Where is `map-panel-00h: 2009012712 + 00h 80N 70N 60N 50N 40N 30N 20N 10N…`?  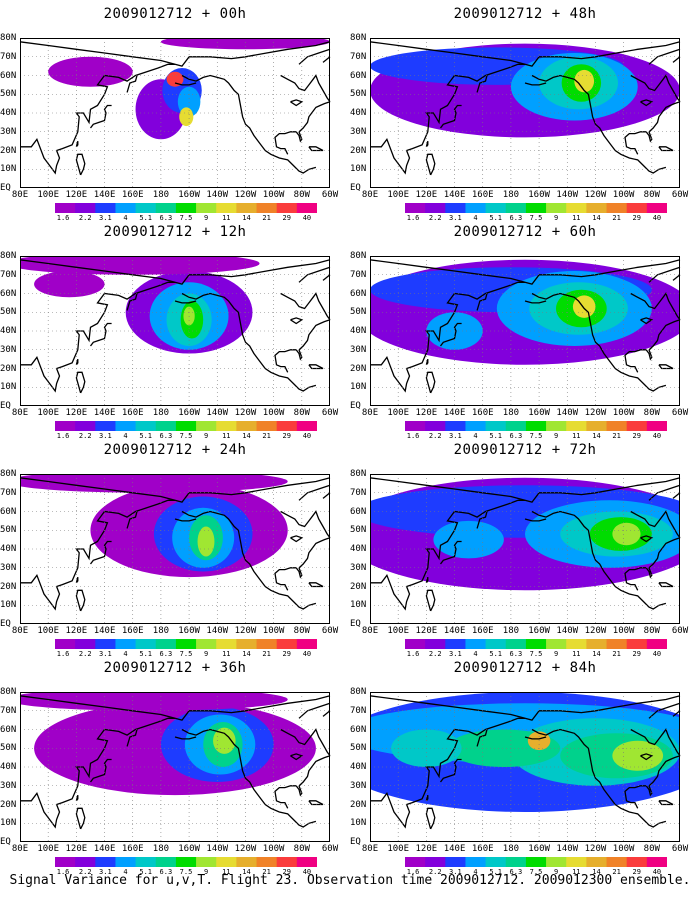 map-panel-00h: 2009012712 + 00h 80N 70N 60N 50N 40N 30N 20N 10N… is located at coordinates (175, 111).